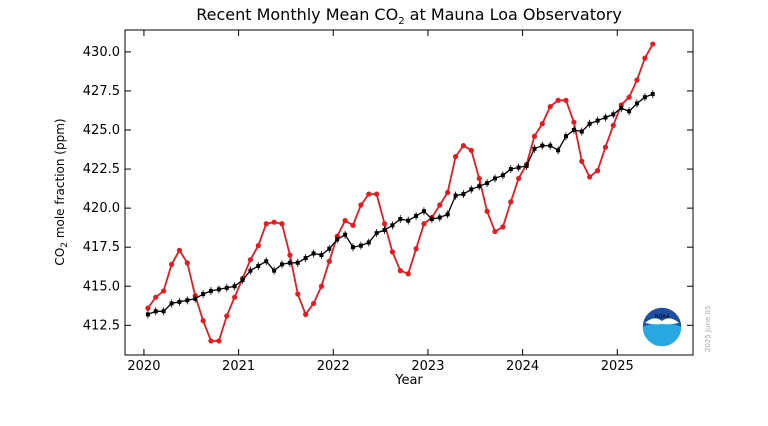 The image size is (768, 426). What do you see at coordinates (708, 329) in the screenshot?
I see `date-stamp: 2025 June 05` at bounding box center [708, 329].